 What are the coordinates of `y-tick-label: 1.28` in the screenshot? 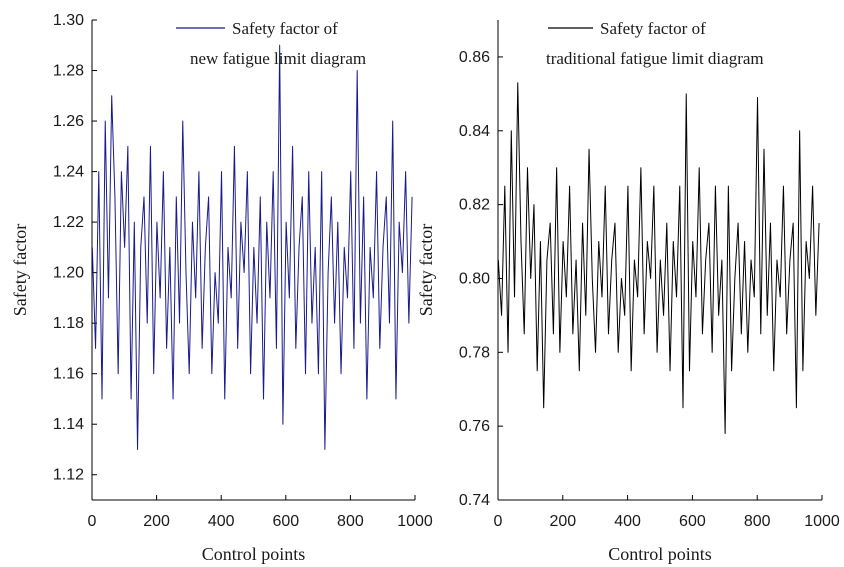 It's located at (68, 71).